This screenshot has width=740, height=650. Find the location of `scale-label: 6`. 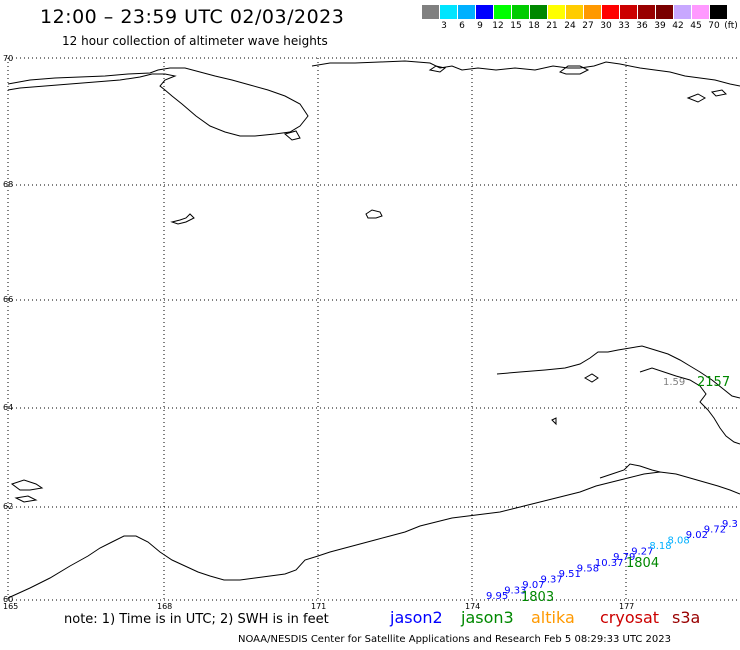

scale-label: 6 is located at coordinates (462, 26).